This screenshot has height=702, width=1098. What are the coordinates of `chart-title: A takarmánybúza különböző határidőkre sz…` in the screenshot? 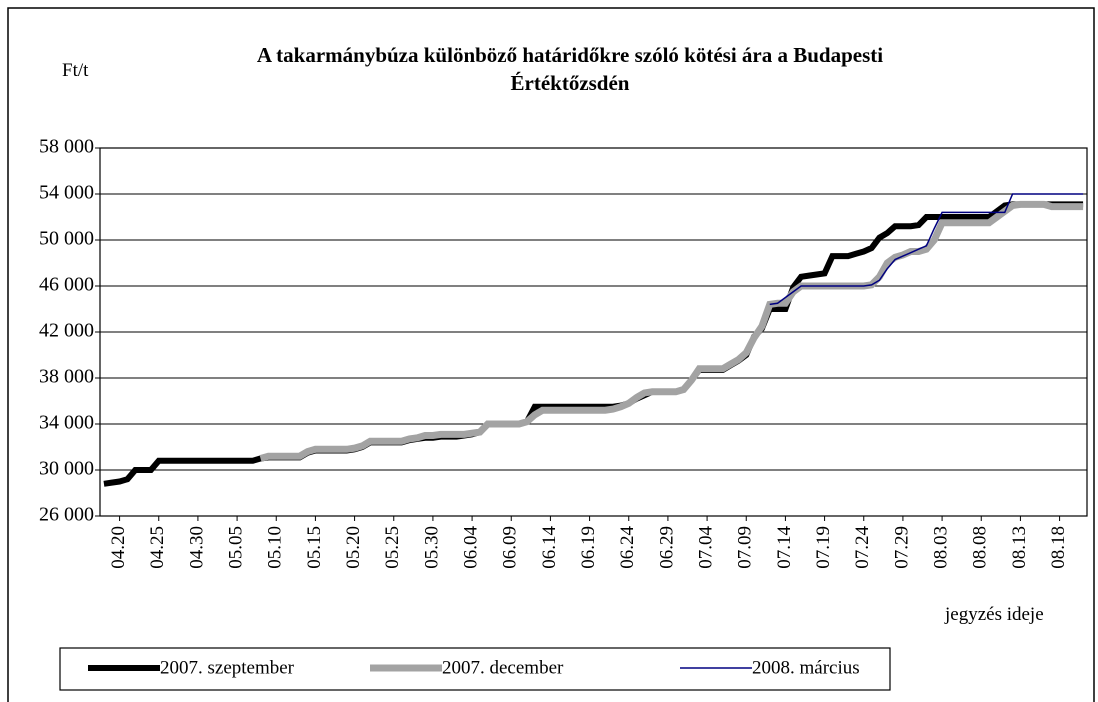 It's located at (570, 55).